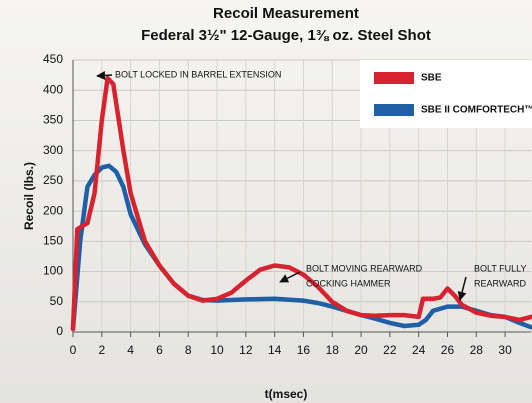  I want to click on y-tick-label: 400, so click(53, 89).